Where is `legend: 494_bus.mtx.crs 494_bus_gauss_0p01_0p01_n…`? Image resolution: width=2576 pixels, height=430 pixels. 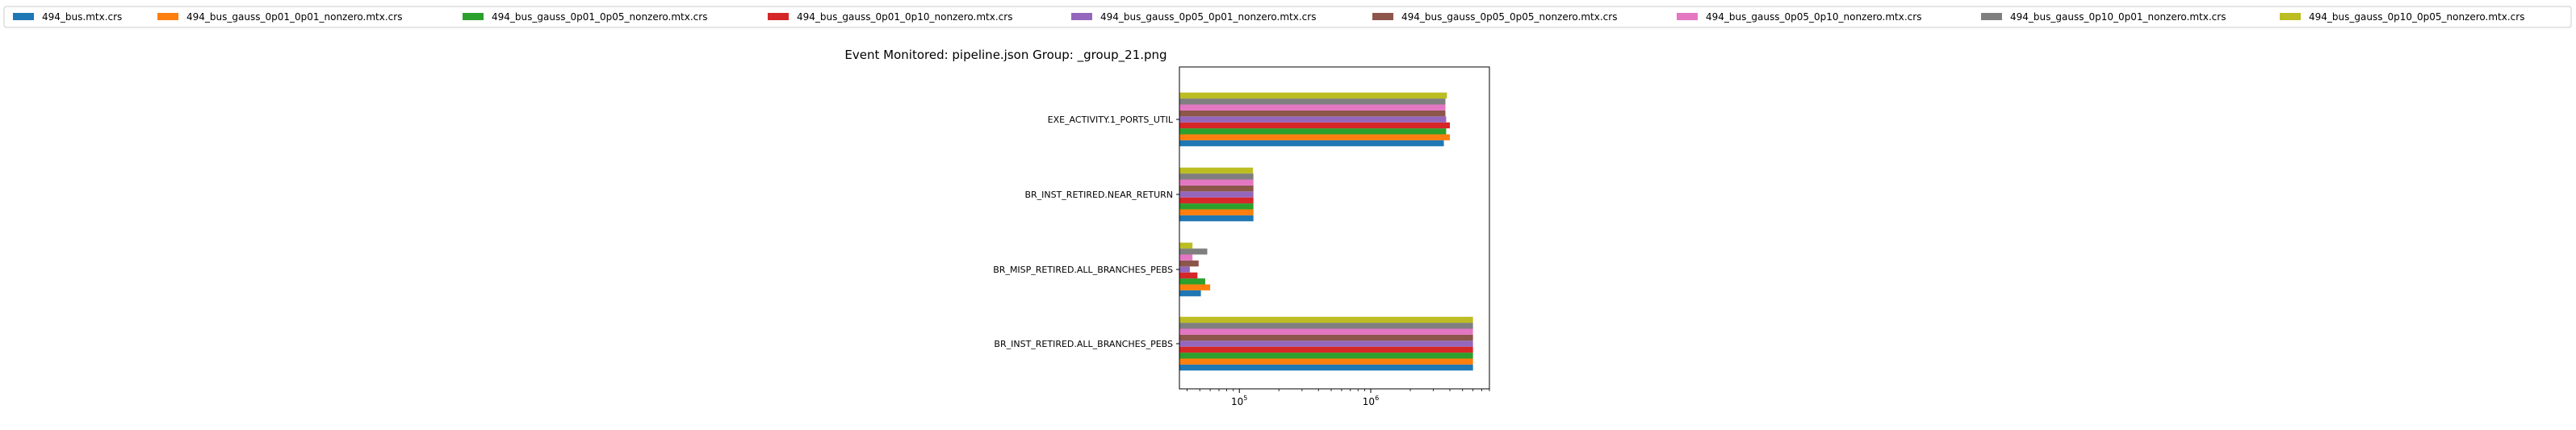
legend: 494_bus.mtx.crs 494_bus_gauss_0p01_0p01_n… is located at coordinates (1287, 17).